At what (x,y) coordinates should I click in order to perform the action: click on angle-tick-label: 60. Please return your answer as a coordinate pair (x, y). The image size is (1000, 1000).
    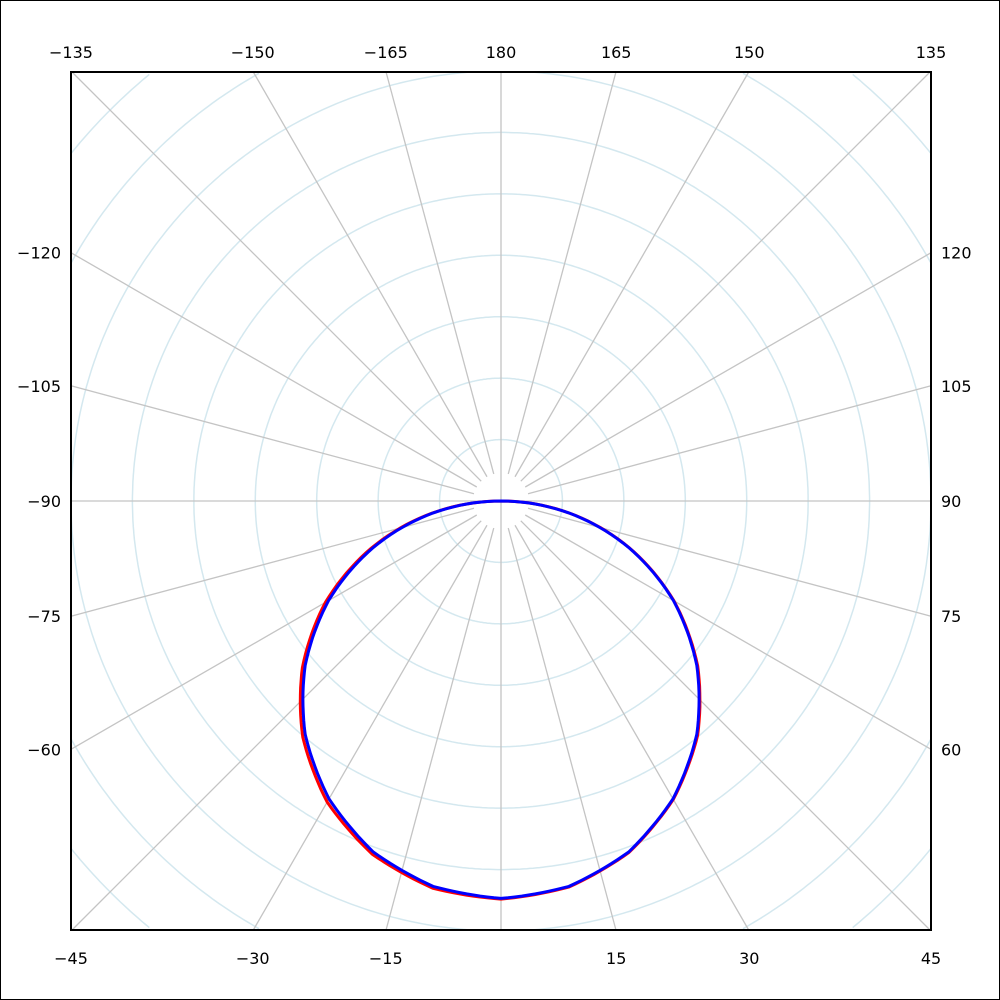
    Looking at the image, I should click on (951, 749).